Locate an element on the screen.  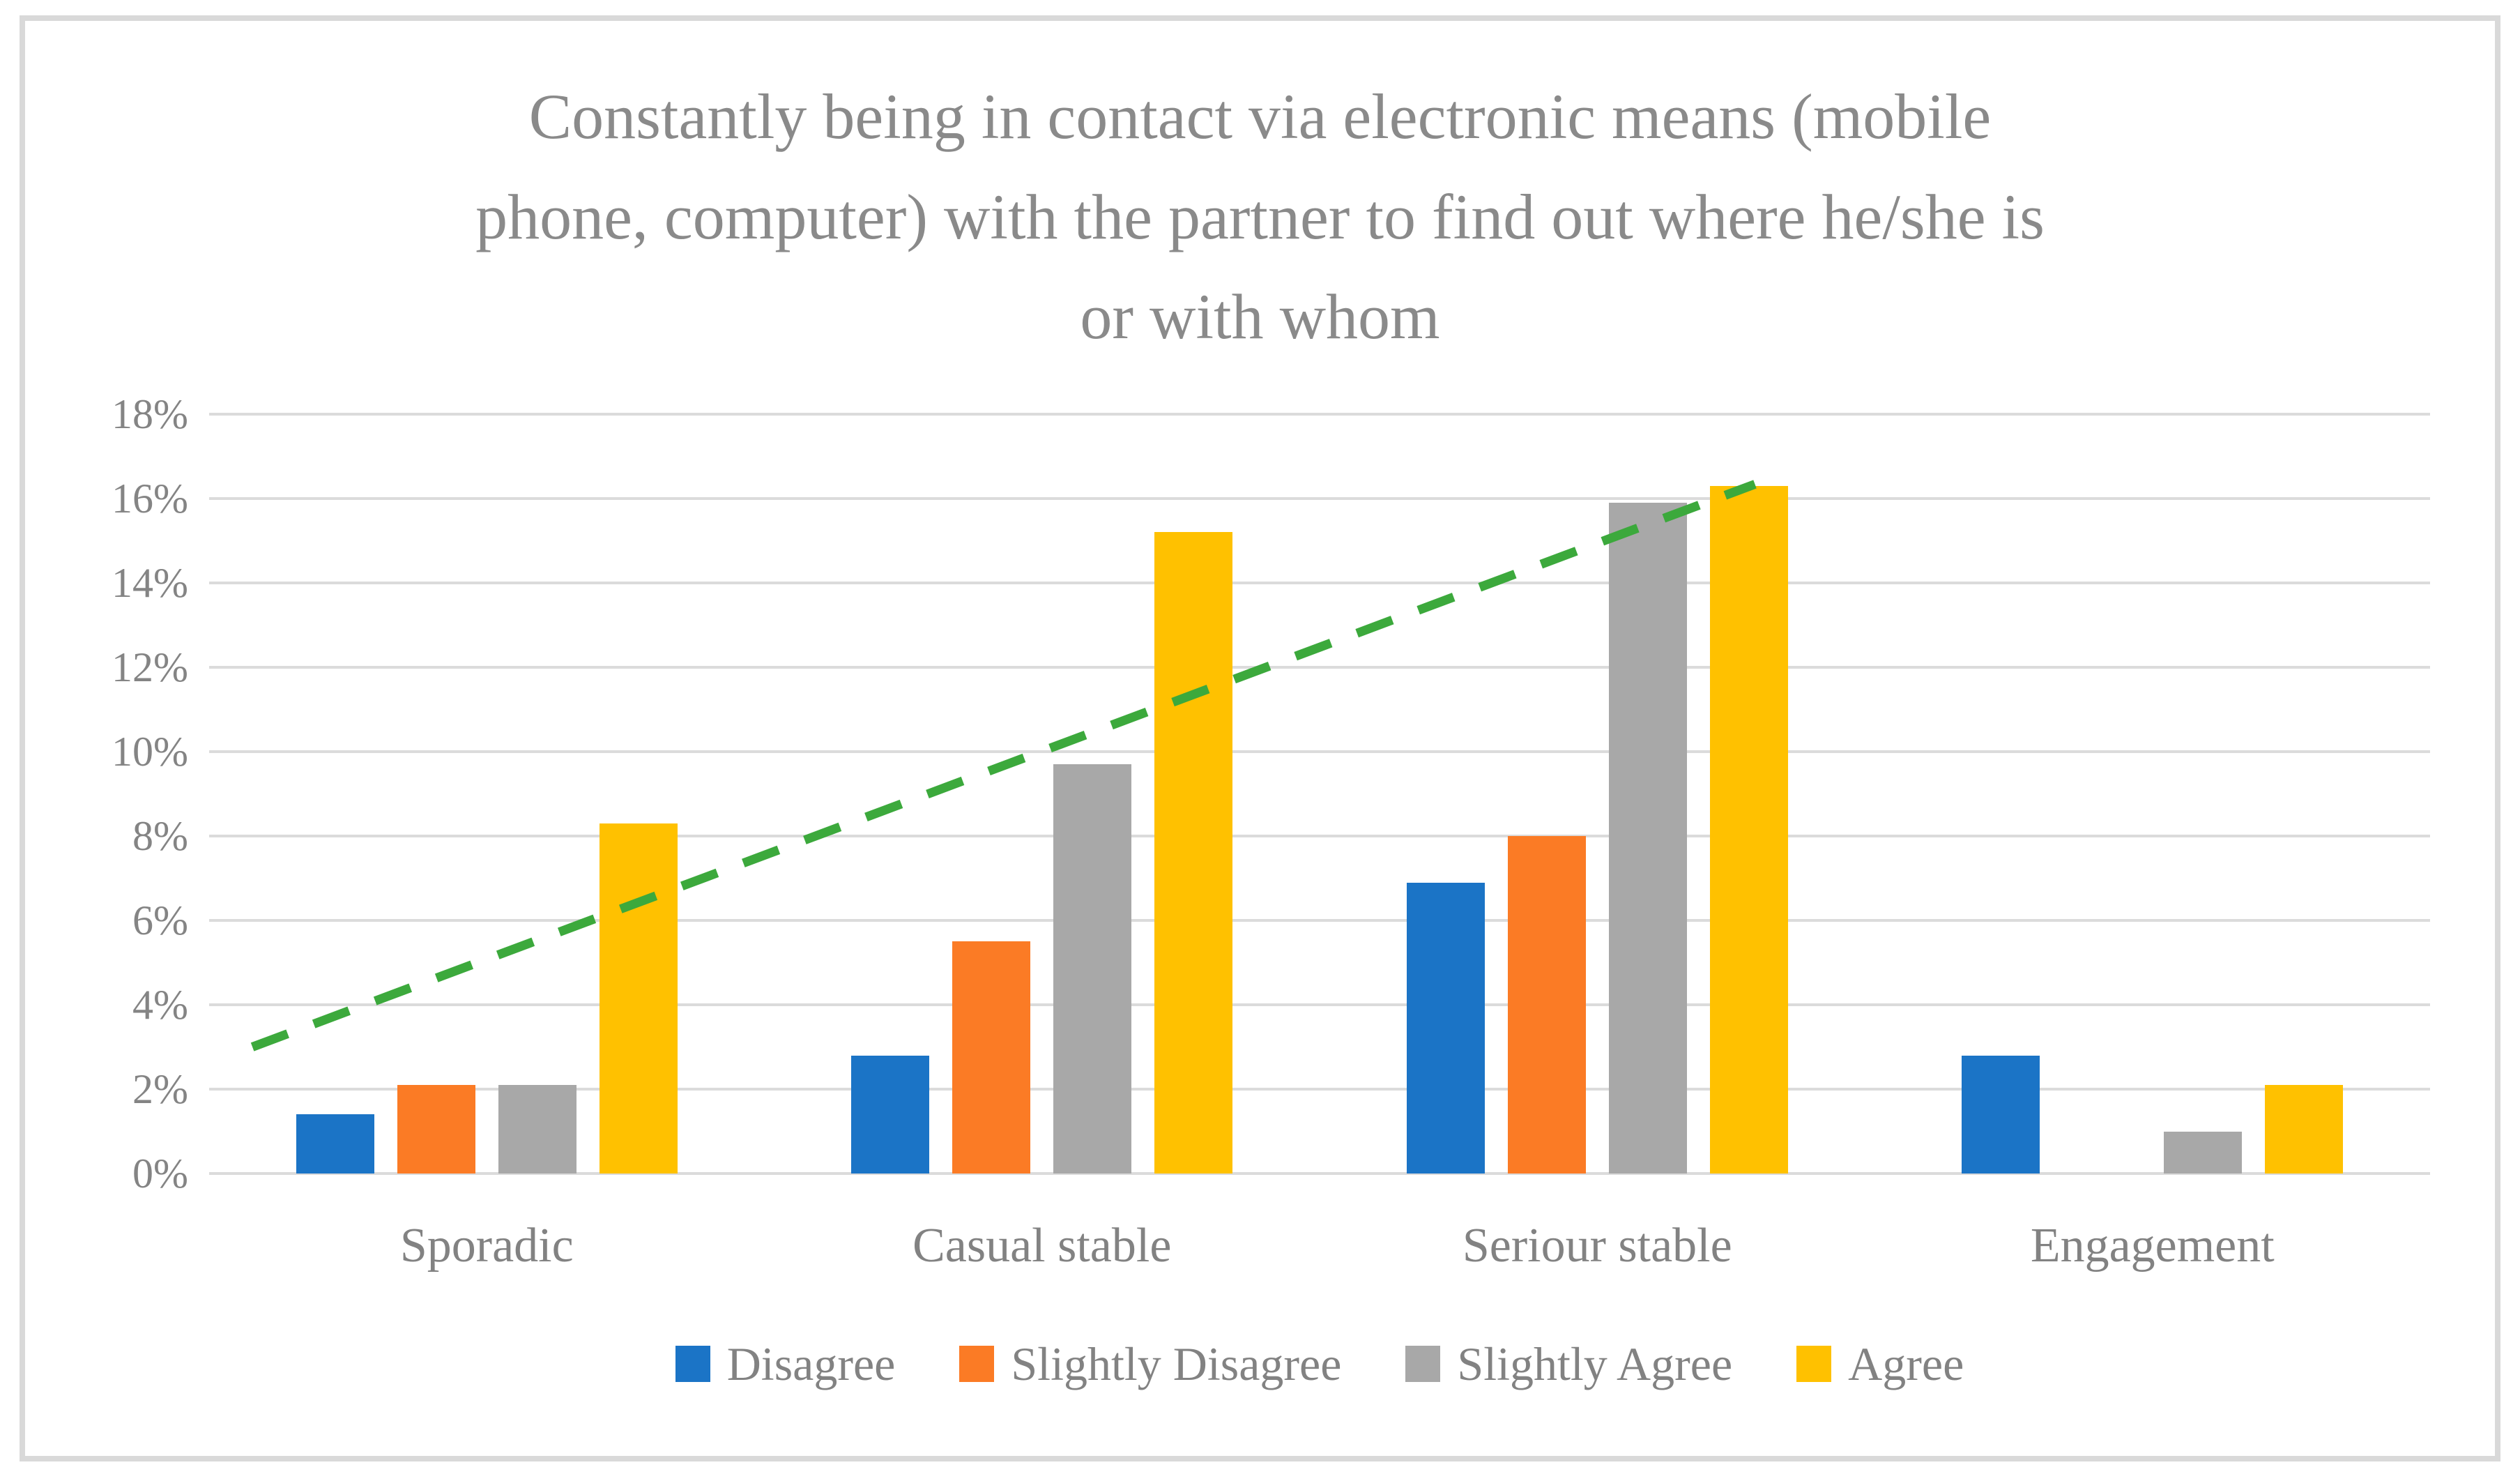
bar-disagree-sporadic is located at coordinates (335, 1144).